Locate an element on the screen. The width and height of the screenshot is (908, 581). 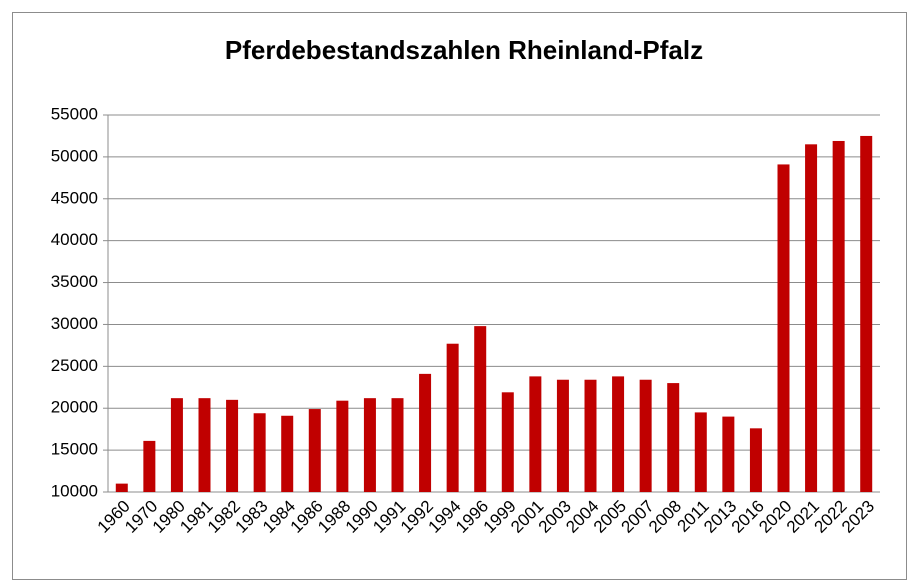
y-tick-label: 20000 is located at coordinates (74, 407).